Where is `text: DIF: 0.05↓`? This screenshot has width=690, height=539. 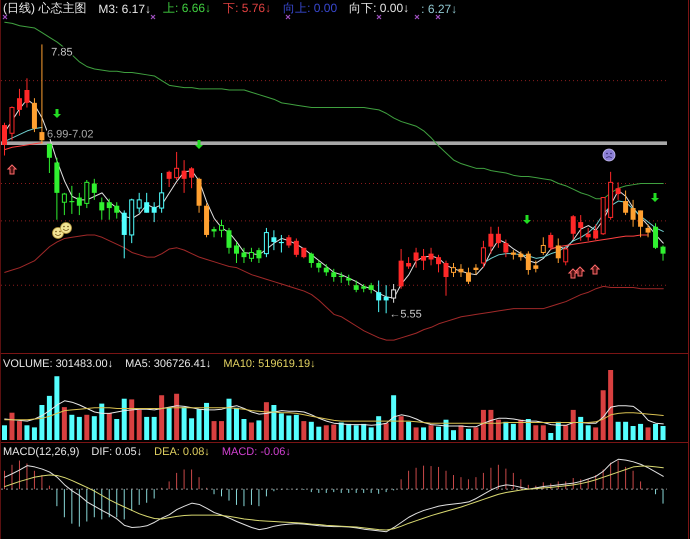 text: DIF: 0.05↓ is located at coordinates (116, 452).